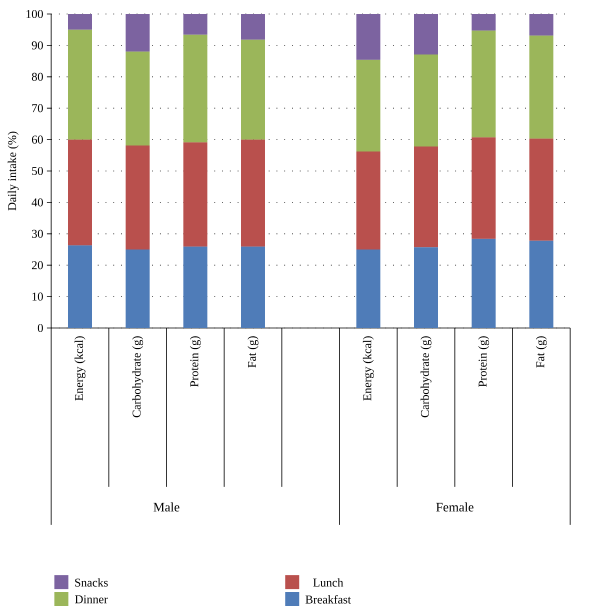  I want to click on y-tick-label: 70, so click(37, 108).